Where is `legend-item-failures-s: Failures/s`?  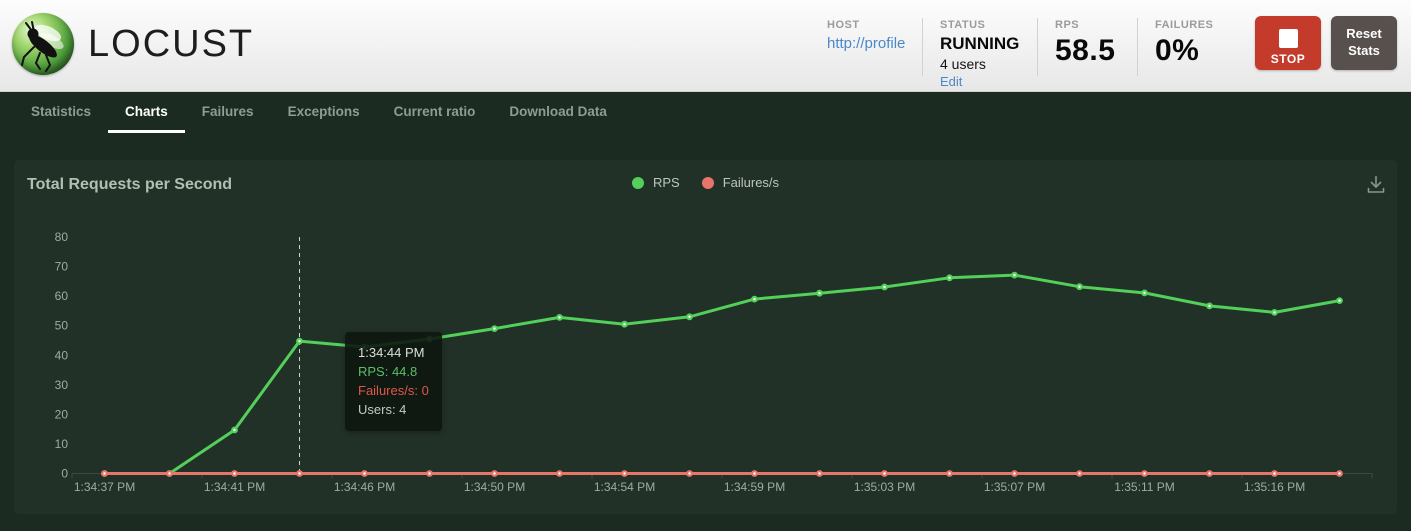
legend-item-failures-s: Failures/s is located at coordinates (740, 182).